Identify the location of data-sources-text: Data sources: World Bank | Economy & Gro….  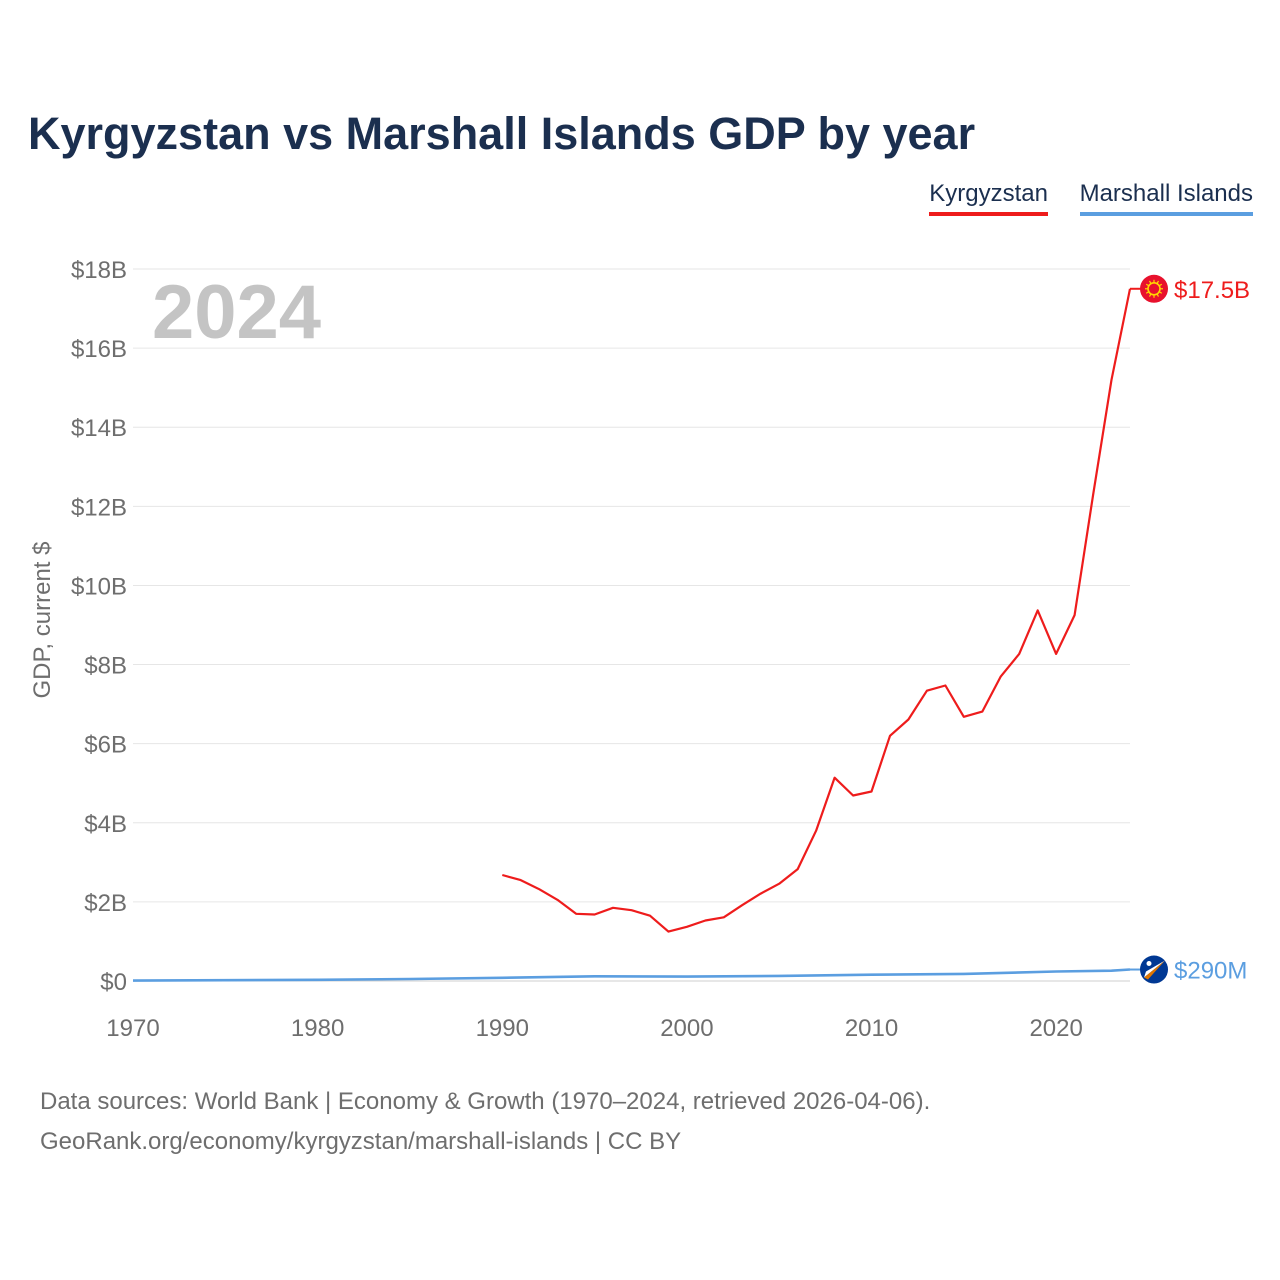
(485, 1101).